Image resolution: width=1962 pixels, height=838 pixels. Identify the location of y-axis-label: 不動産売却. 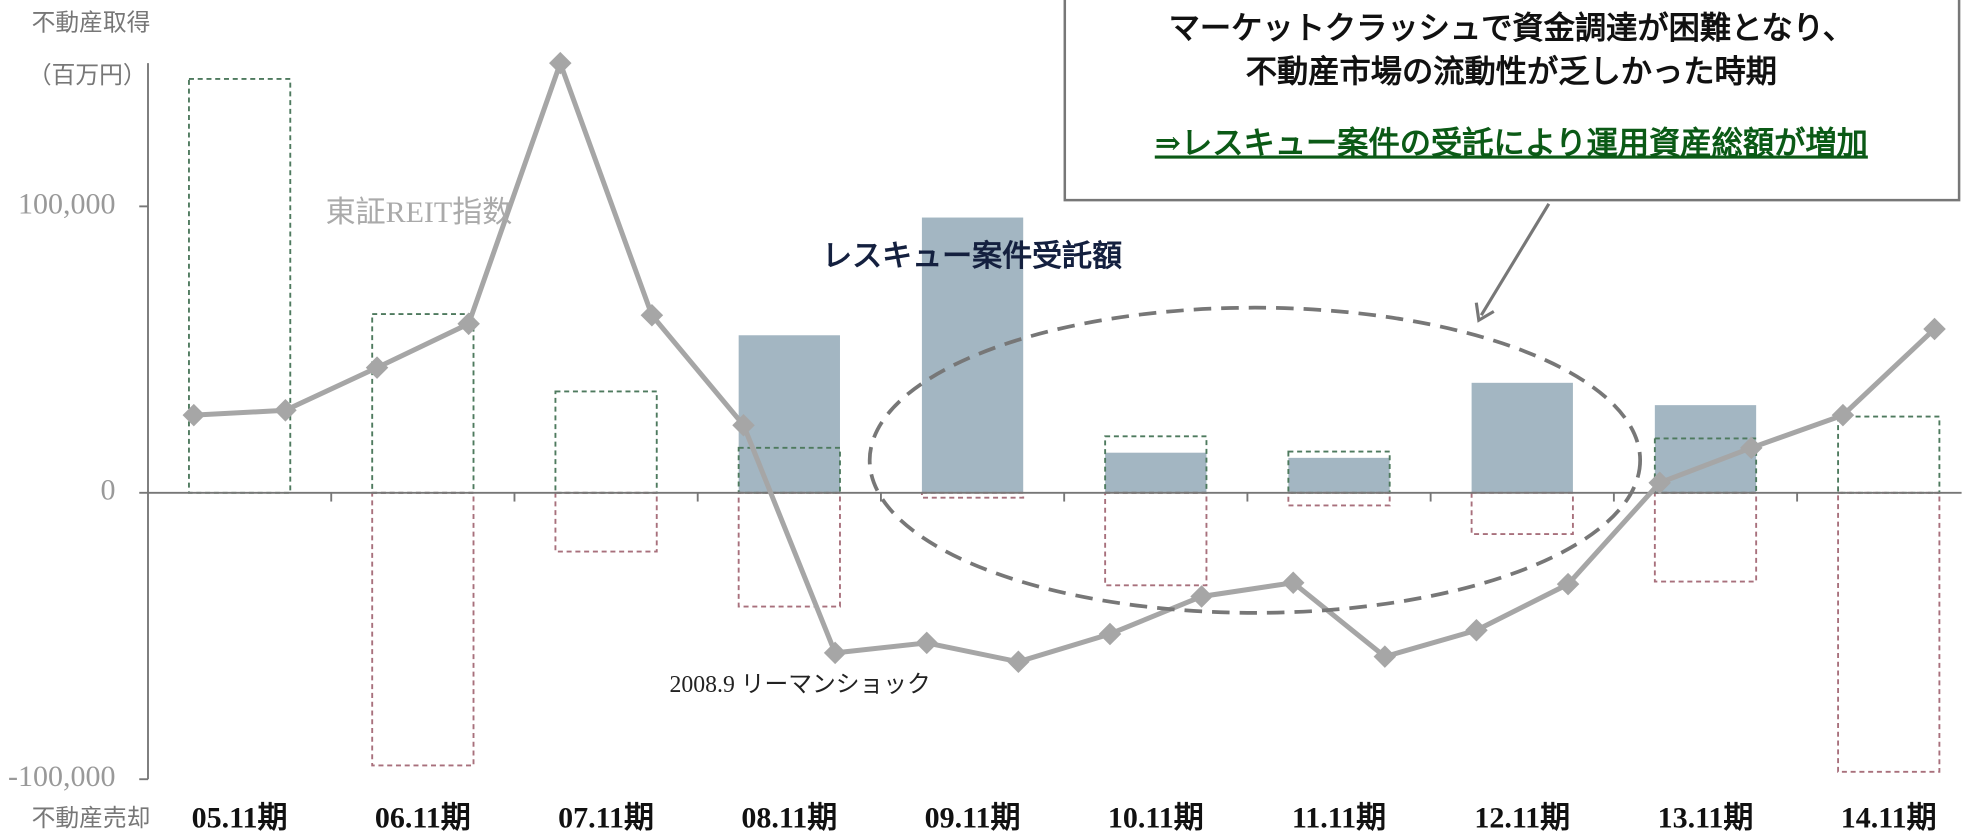
(91, 818).